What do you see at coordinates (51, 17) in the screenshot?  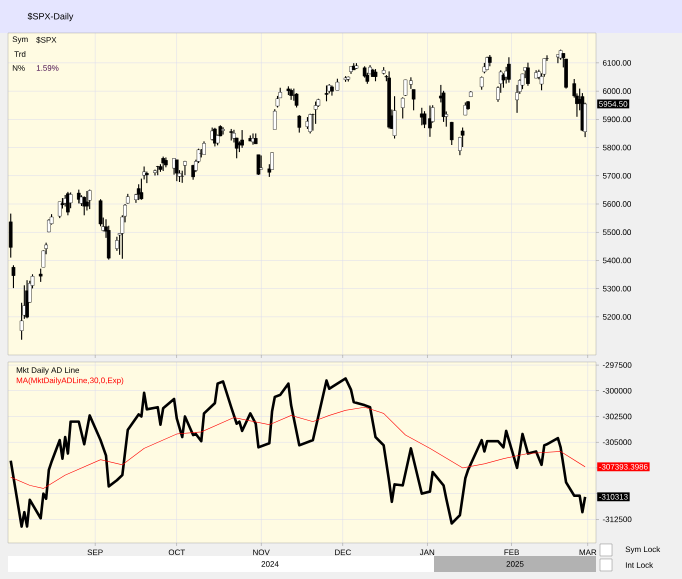 I see `chart-title: $SPX-Daily` at bounding box center [51, 17].